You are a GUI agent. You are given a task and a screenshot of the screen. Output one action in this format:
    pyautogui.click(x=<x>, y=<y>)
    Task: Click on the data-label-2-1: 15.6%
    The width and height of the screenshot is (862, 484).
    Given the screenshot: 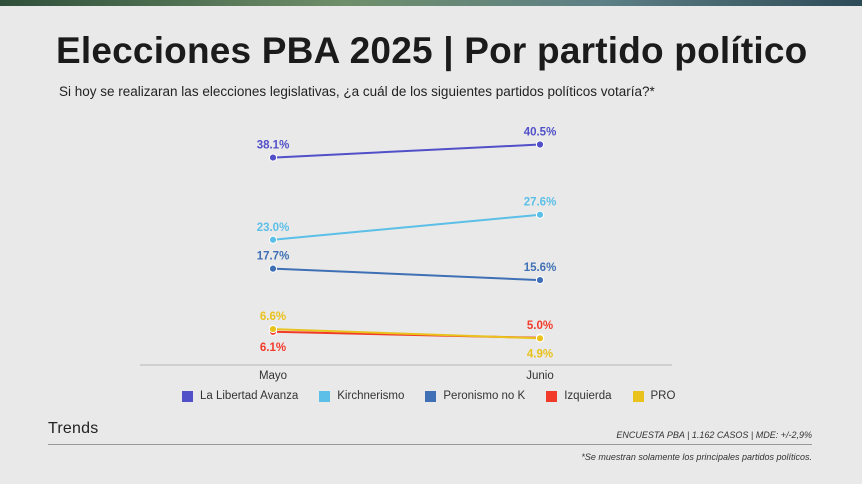 What is the action you would take?
    pyautogui.click(x=540, y=268)
    